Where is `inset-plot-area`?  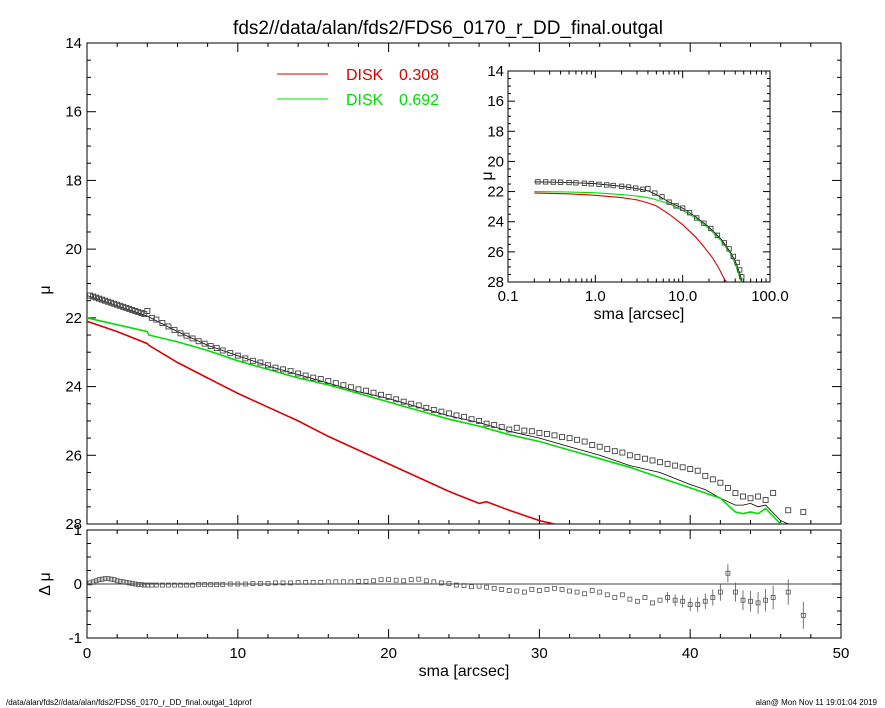
inset-plot-area is located at coordinates (639, 230).